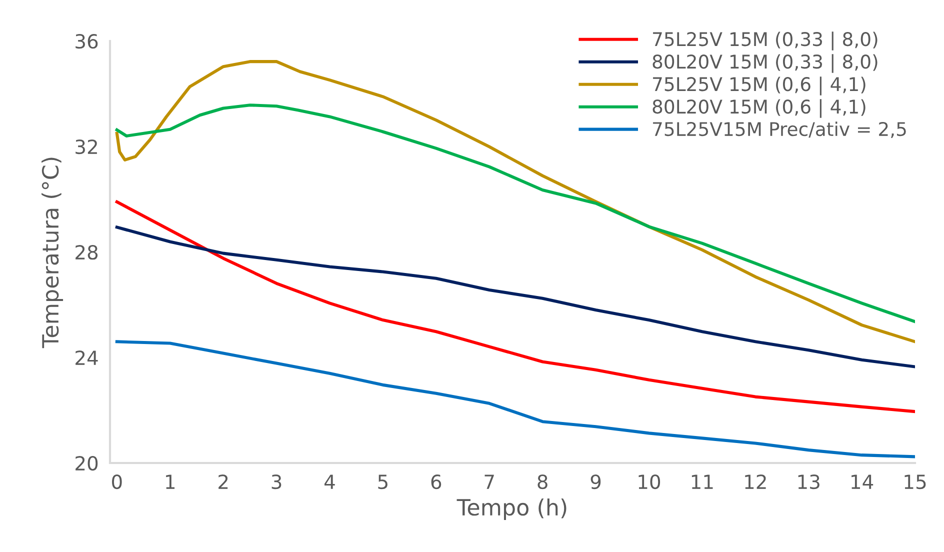 The height and width of the screenshot is (552, 944). Describe the element at coordinates (759, 108) in the screenshot. I see `legend-label: 80L20V 15M (0,6 | 4,1)` at that location.